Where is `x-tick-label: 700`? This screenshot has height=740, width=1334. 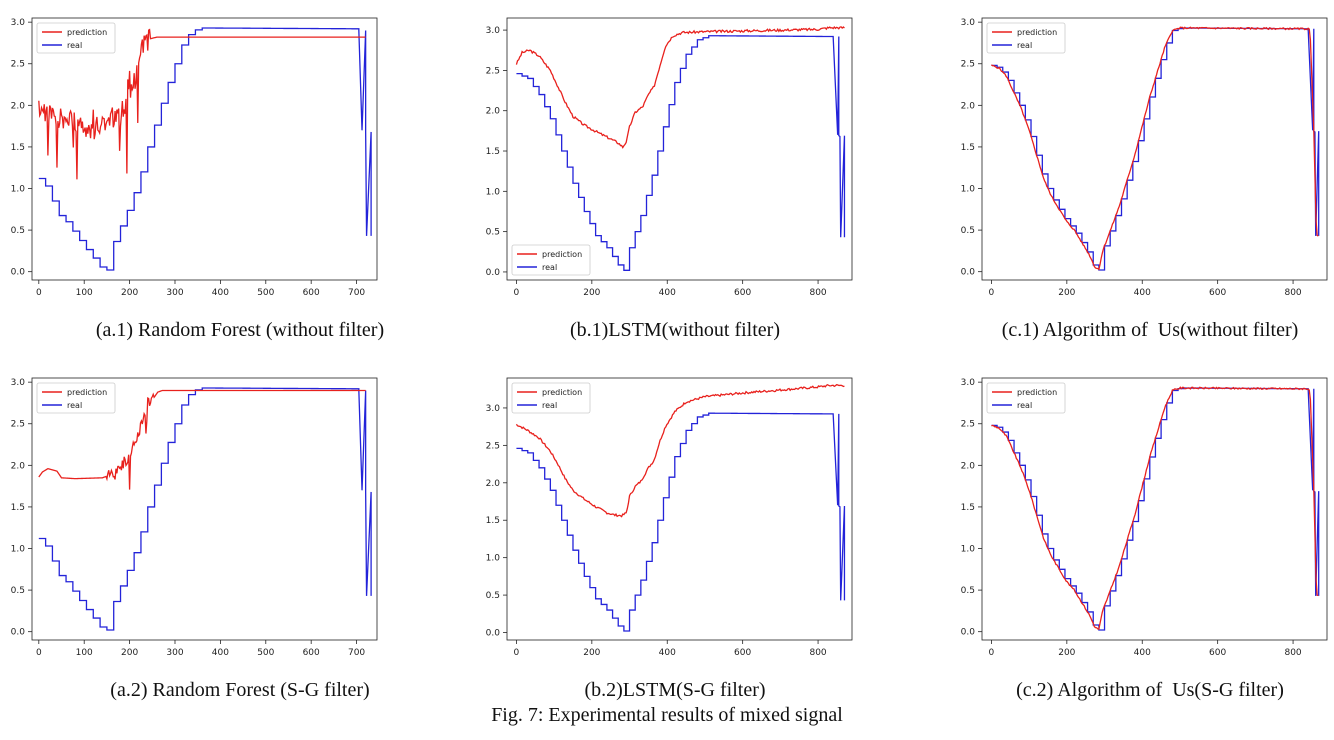
x-tick-label: 700 is located at coordinates (356, 653).